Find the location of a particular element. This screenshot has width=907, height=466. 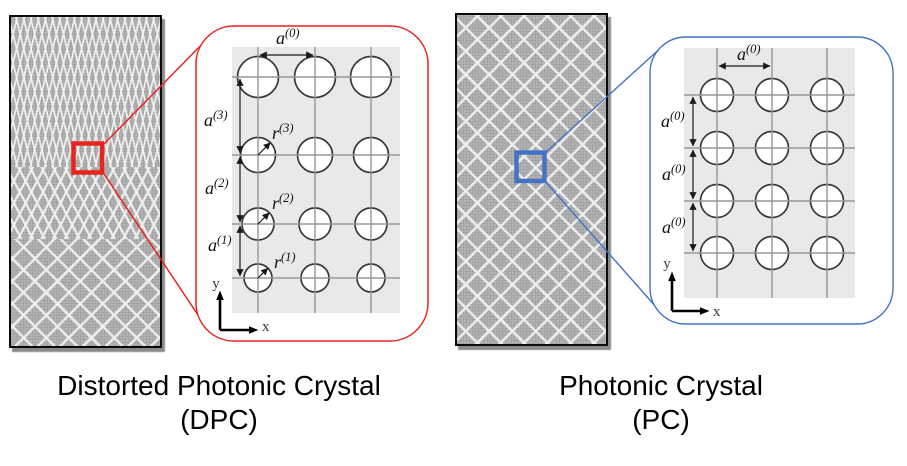

dpc-caption-line2: (DPC) is located at coordinates (219, 419).